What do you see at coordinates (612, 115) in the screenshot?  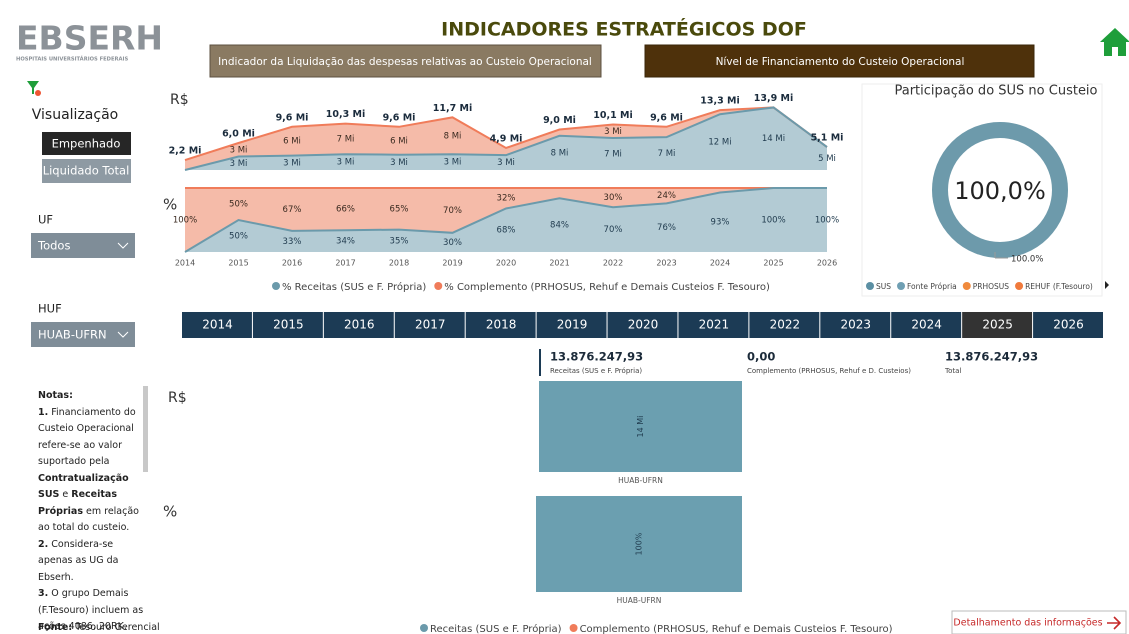 I see `total-label: 10,1 Mi` at bounding box center [612, 115].